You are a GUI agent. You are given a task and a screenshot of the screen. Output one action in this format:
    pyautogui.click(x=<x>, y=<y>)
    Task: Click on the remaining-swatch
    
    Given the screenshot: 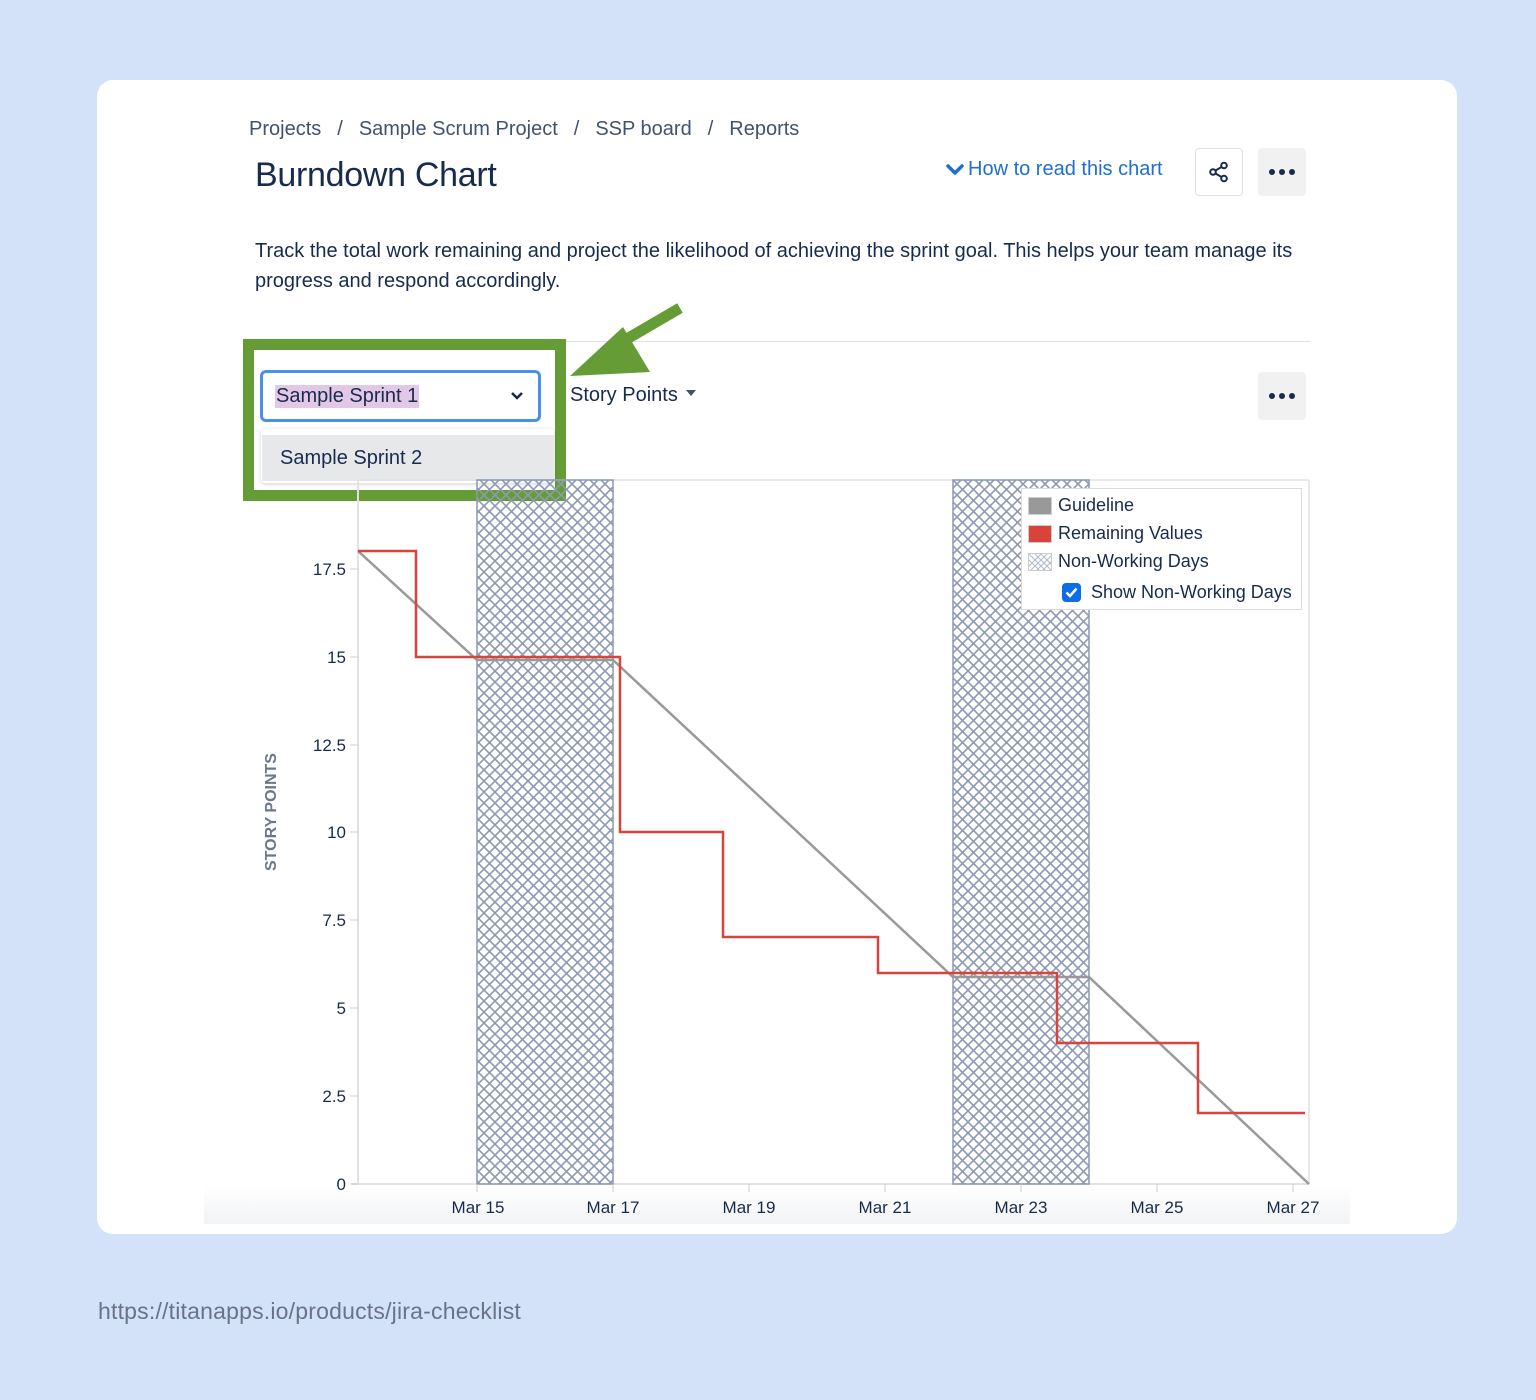 What is the action you would take?
    pyautogui.click(x=1040, y=533)
    